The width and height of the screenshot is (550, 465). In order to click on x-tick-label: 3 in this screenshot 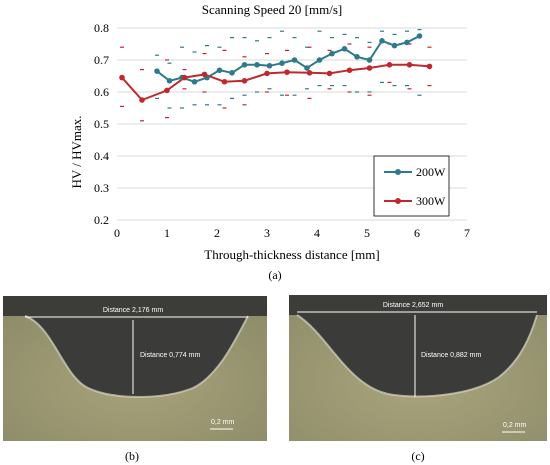, I will do `click(267, 233)`.